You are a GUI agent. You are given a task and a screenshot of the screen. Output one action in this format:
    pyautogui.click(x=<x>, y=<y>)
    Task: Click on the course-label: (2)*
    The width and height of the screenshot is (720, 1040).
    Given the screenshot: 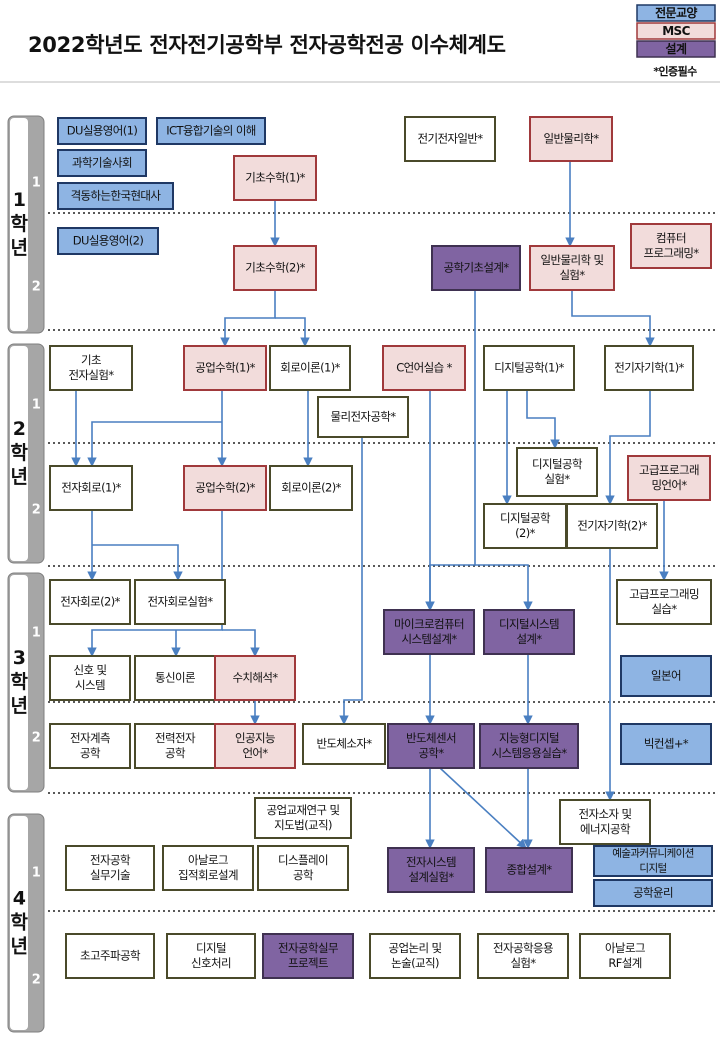 What is the action you would take?
    pyautogui.click(x=525, y=533)
    